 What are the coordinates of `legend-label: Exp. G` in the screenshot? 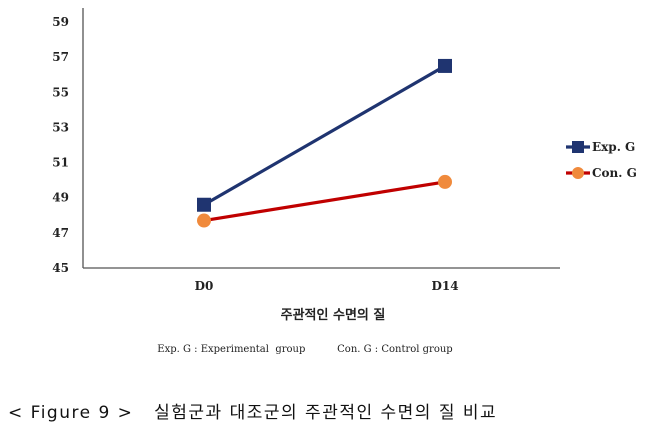 It's located at (613, 147).